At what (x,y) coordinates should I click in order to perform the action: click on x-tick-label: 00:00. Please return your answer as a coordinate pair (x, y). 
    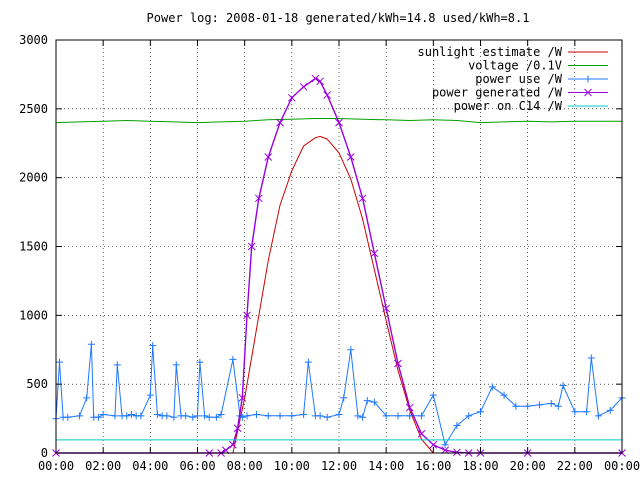
    Looking at the image, I should click on (622, 466).